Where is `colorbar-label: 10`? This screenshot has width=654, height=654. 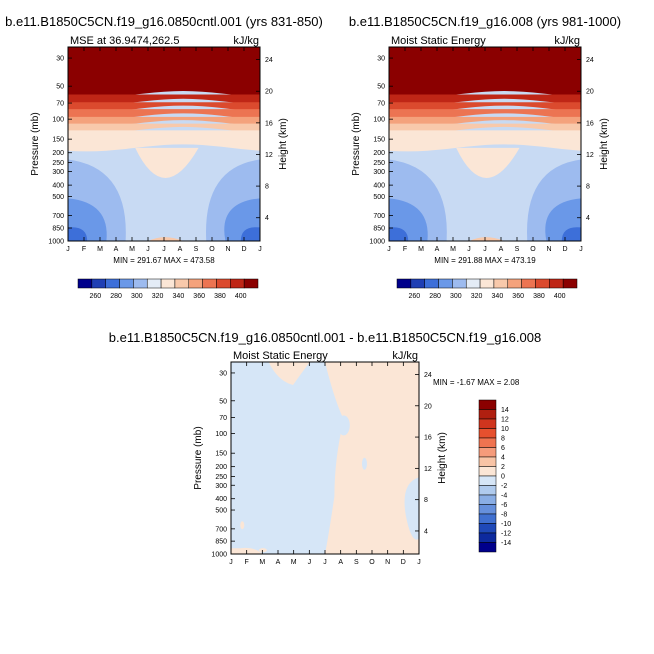 colorbar-label: 10 is located at coordinates (505, 429).